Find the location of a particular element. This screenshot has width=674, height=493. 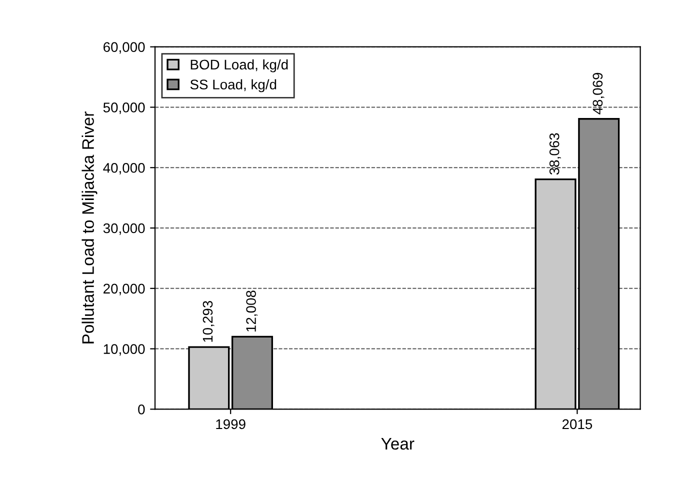

y-tick-label: 30,000 is located at coordinates (124, 229).